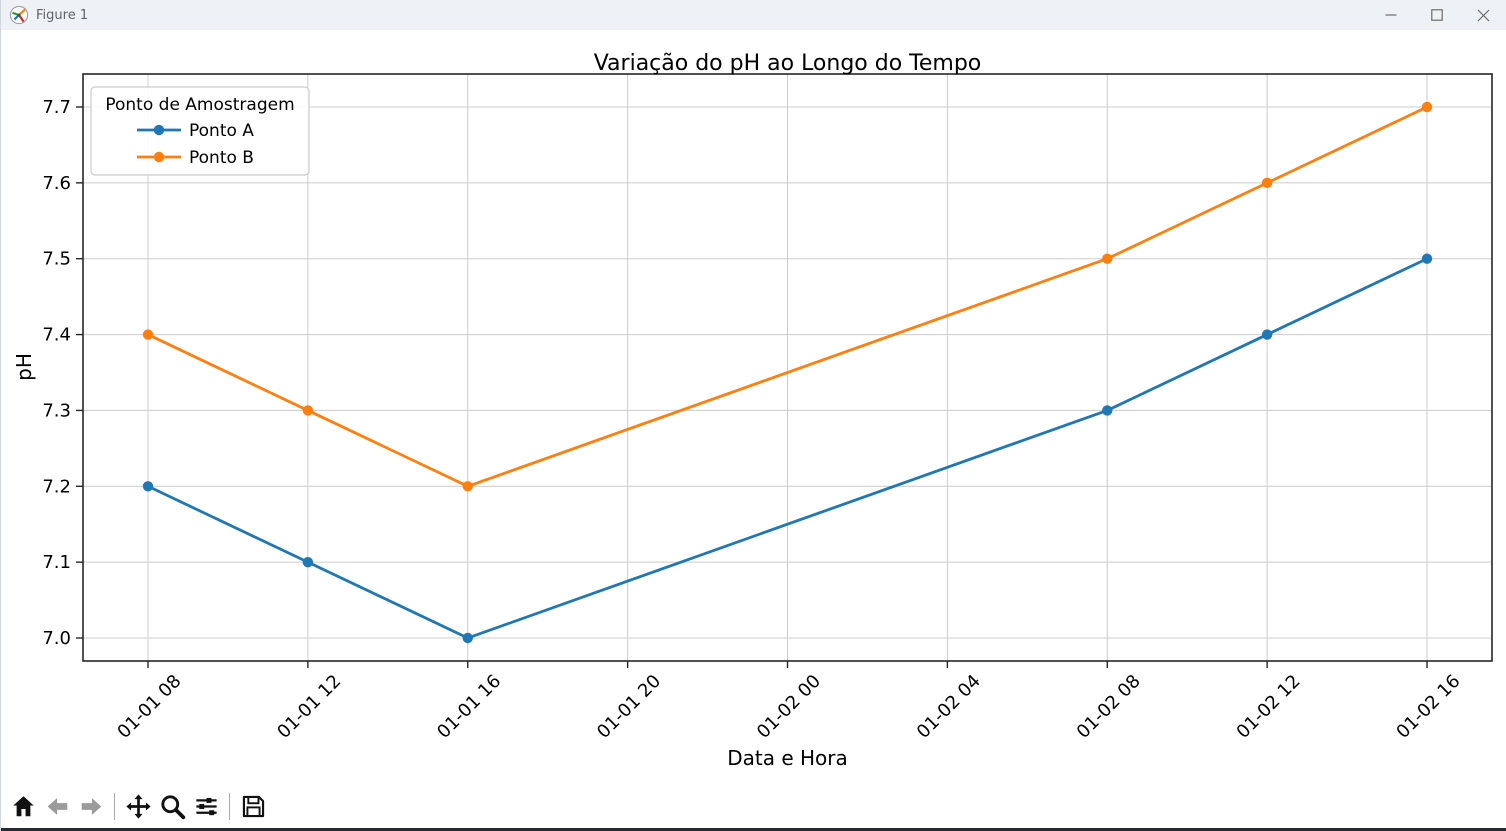 The width and height of the screenshot is (1506, 831). I want to click on svg-text: 7.2, so click(56, 486).